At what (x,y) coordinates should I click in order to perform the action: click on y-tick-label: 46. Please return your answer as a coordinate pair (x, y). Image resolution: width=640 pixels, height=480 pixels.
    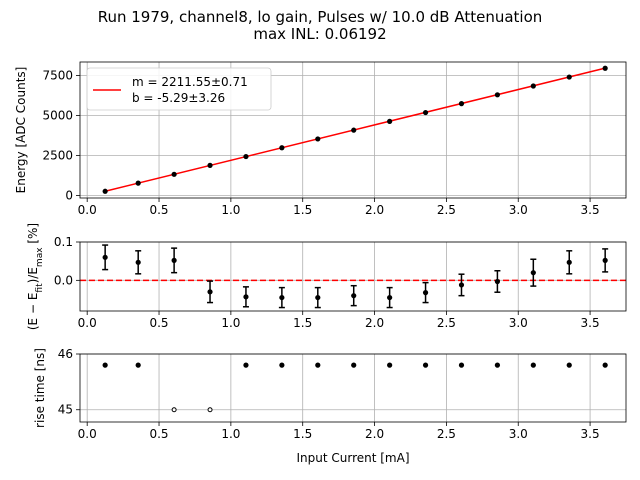
    Looking at the image, I should click on (65, 354).